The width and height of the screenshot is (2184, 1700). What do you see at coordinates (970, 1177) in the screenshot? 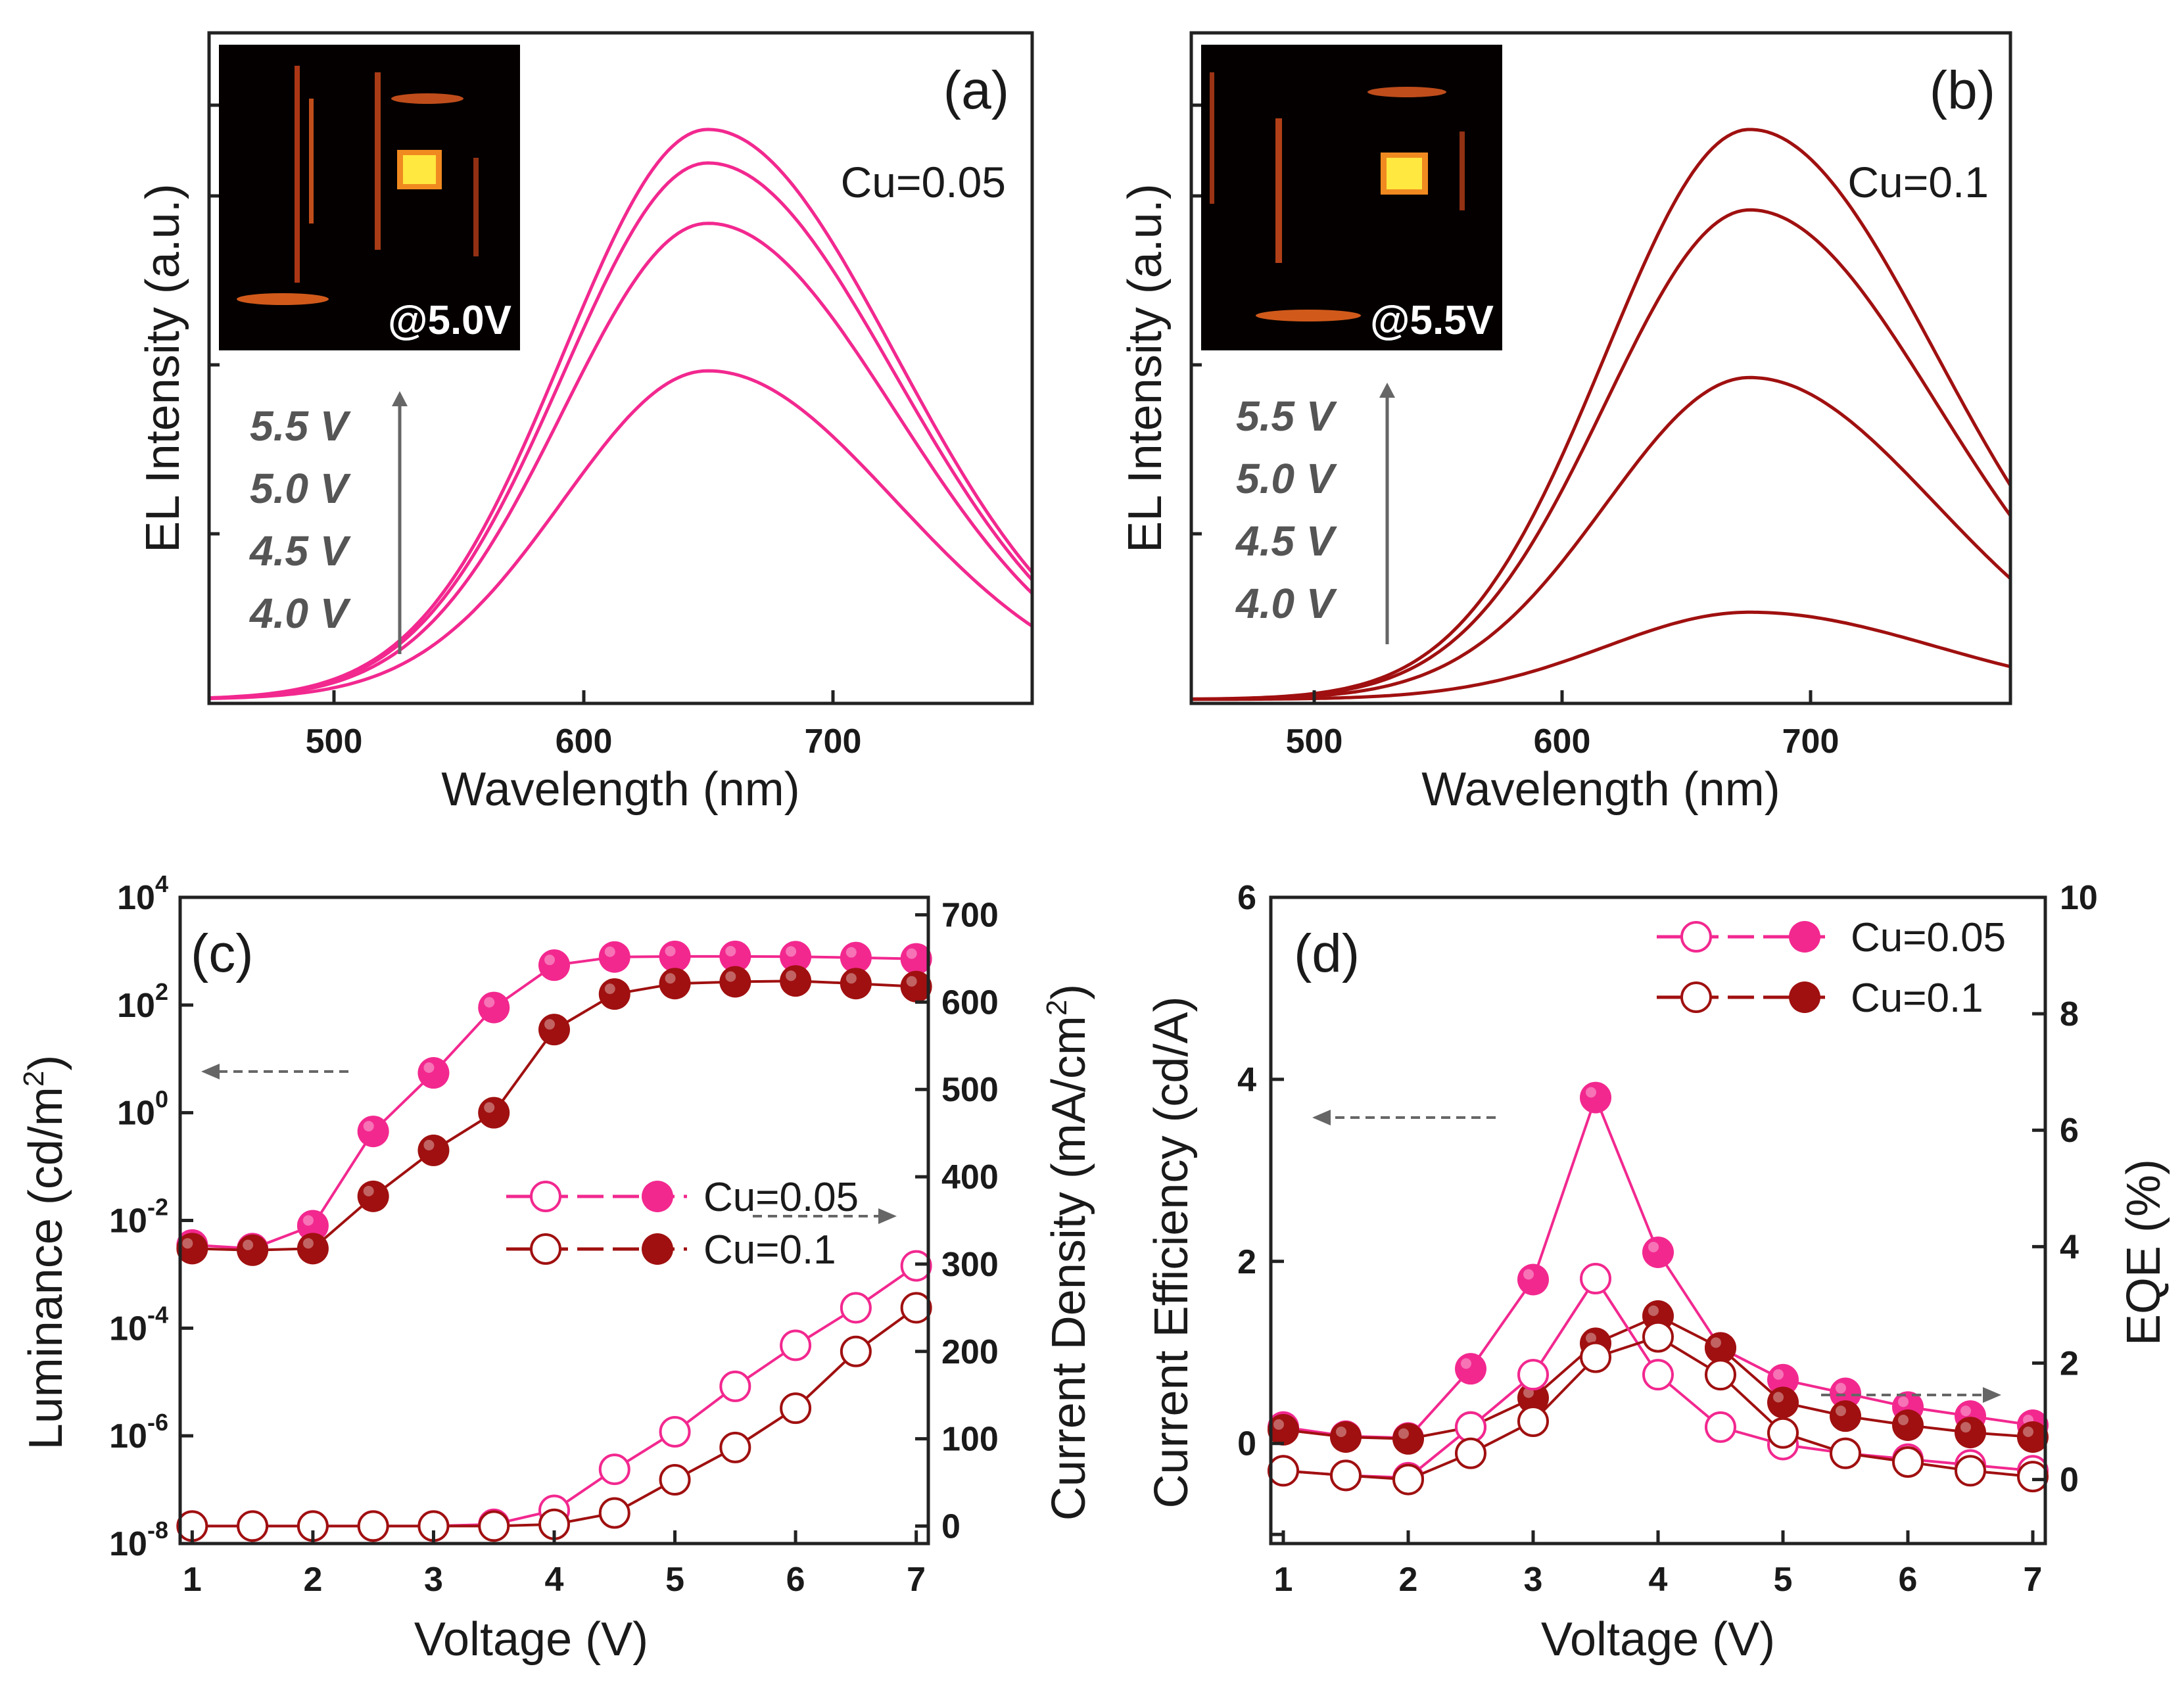
I see `ytick-right-label: 400` at bounding box center [970, 1177].